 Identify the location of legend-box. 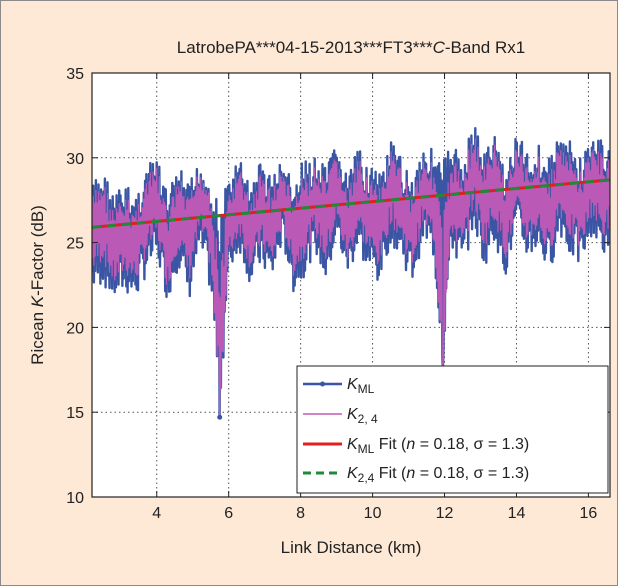
(452, 429).